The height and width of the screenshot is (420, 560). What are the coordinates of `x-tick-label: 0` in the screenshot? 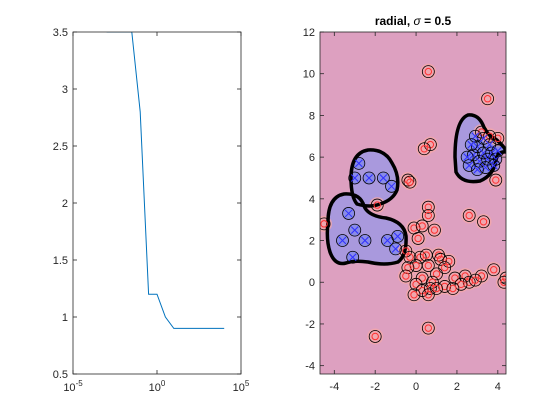 It's located at (416, 387).